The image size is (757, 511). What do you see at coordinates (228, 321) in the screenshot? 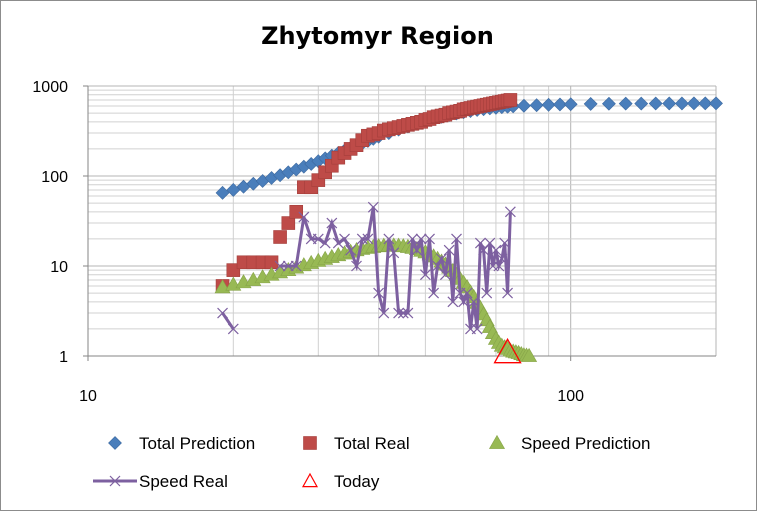
I see `series-line` at bounding box center [228, 321].